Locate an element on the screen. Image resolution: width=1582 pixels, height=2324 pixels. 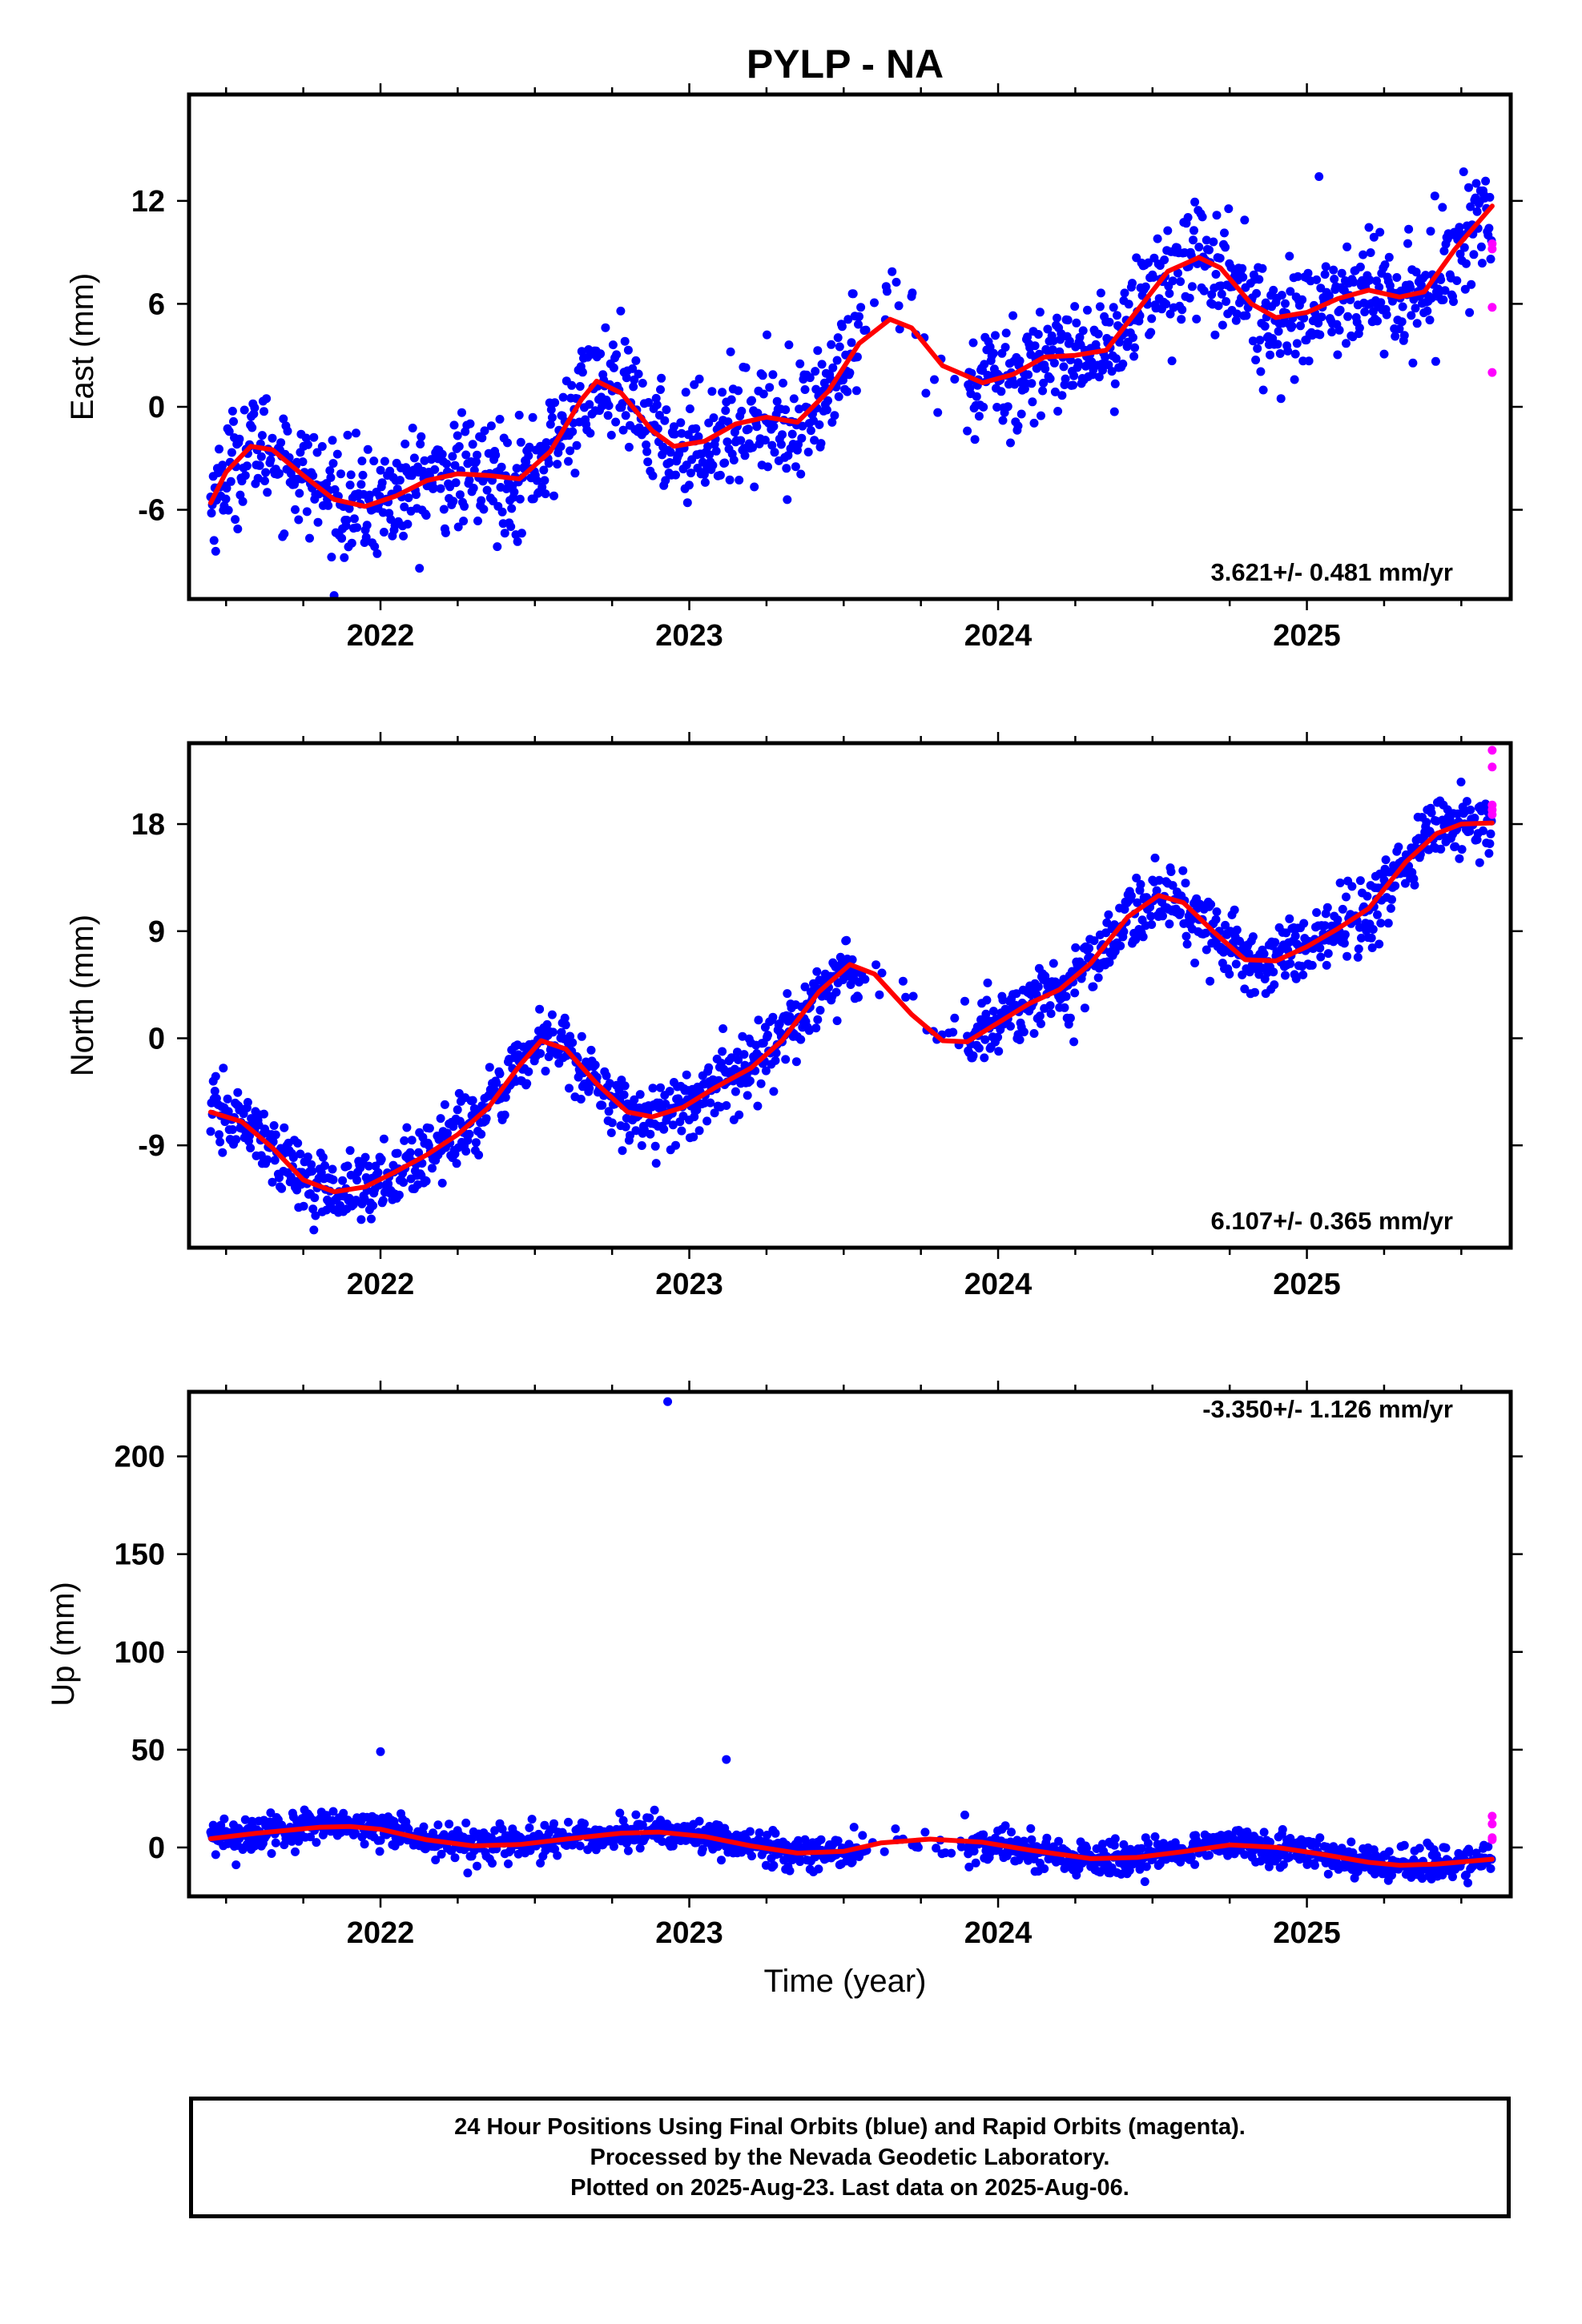
velocity-label: 6.107+/- 0.365 mm/yr is located at coordinates (1332, 1221).